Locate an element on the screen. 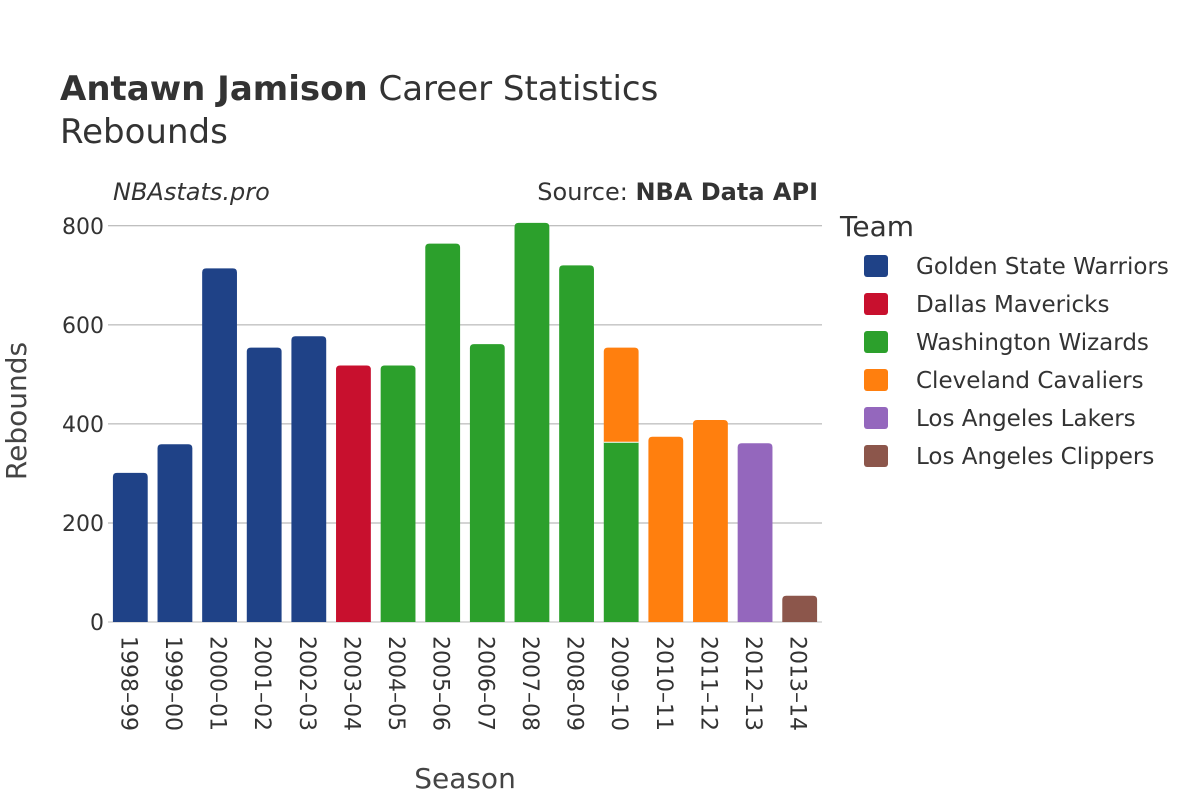  x-tick-1998–99: 1998–99 is located at coordinates (127, 683).